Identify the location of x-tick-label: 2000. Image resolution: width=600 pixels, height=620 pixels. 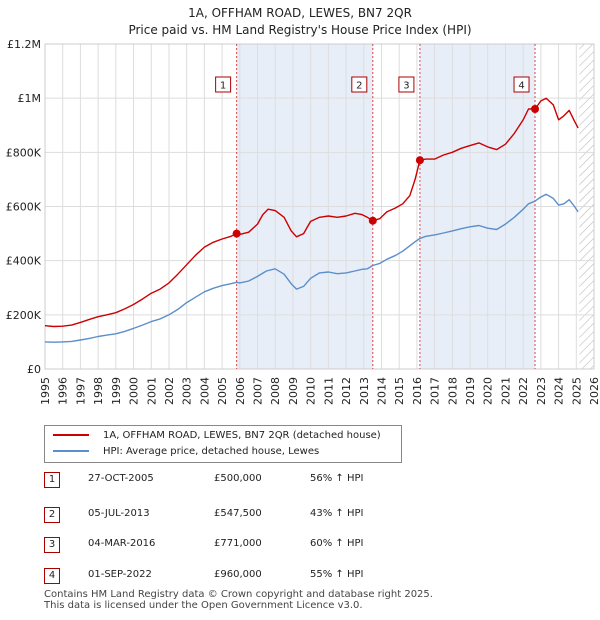
(134, 391).